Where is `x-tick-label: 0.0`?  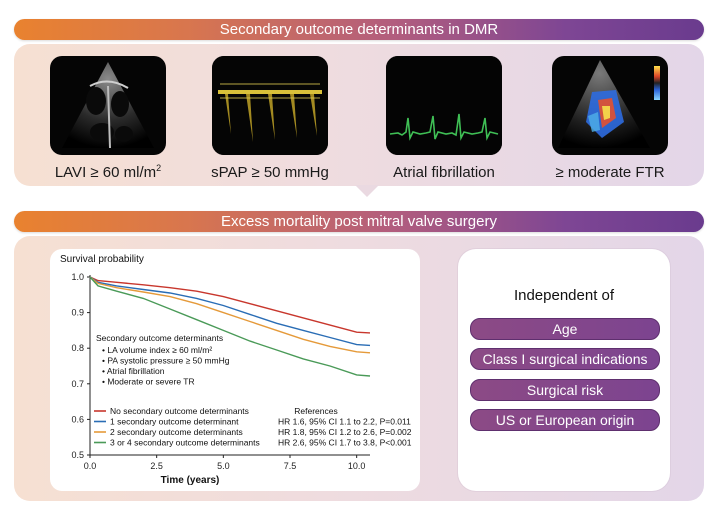
x-tick-label: 0.0 is located at coordinates (90, 466).